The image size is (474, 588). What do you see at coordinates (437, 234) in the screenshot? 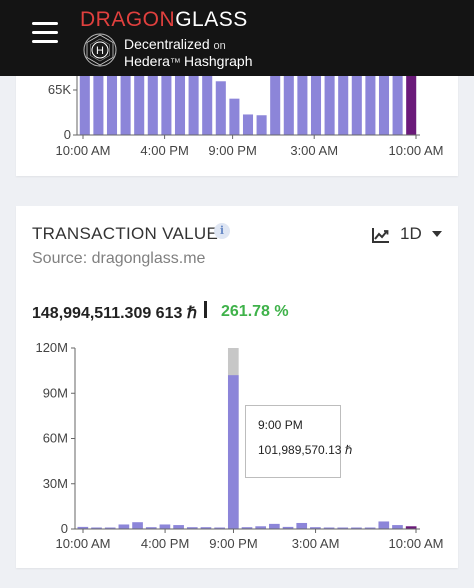
I see `chevron-down-icon` at bounding box center [437, 234].